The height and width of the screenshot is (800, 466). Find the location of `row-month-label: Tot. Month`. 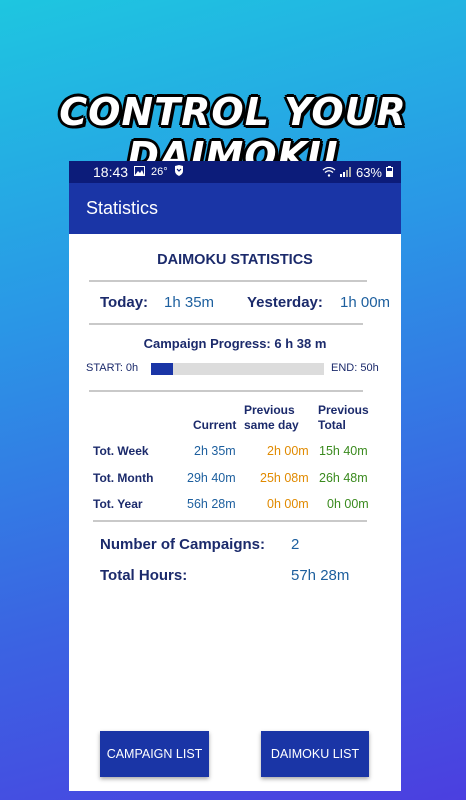

row-month-label: Tot. Month is located at coordinates (123, 478).